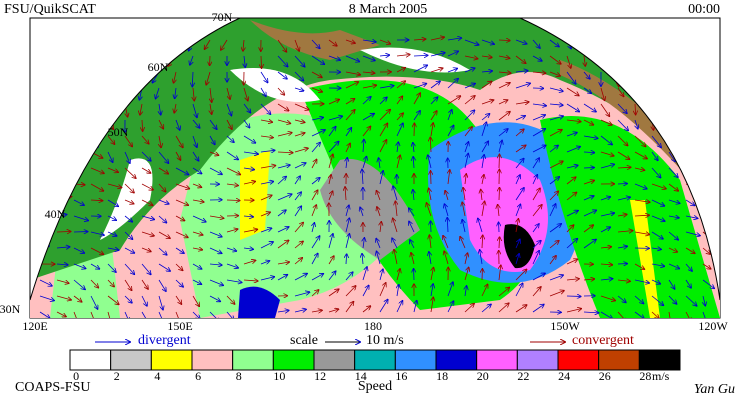  What do you see at coordinates (713, 326) in the screenshot?
I see `lon-label: 120W` at bounding box center [713, 326].